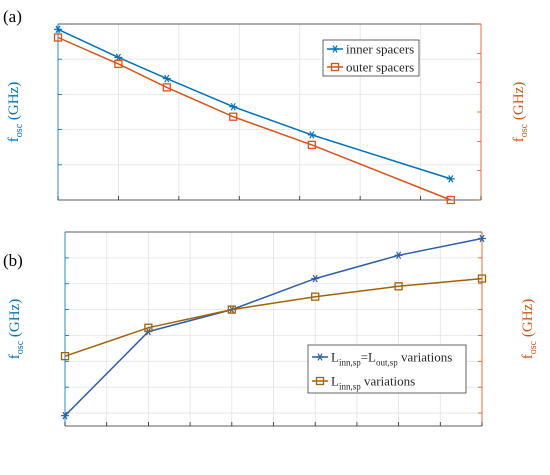 The height and width of the screenshot is (475, 550). Describe the element at coordinates (12, 16) in the screenshot. I see `panel-a-label: (a)` at that location.